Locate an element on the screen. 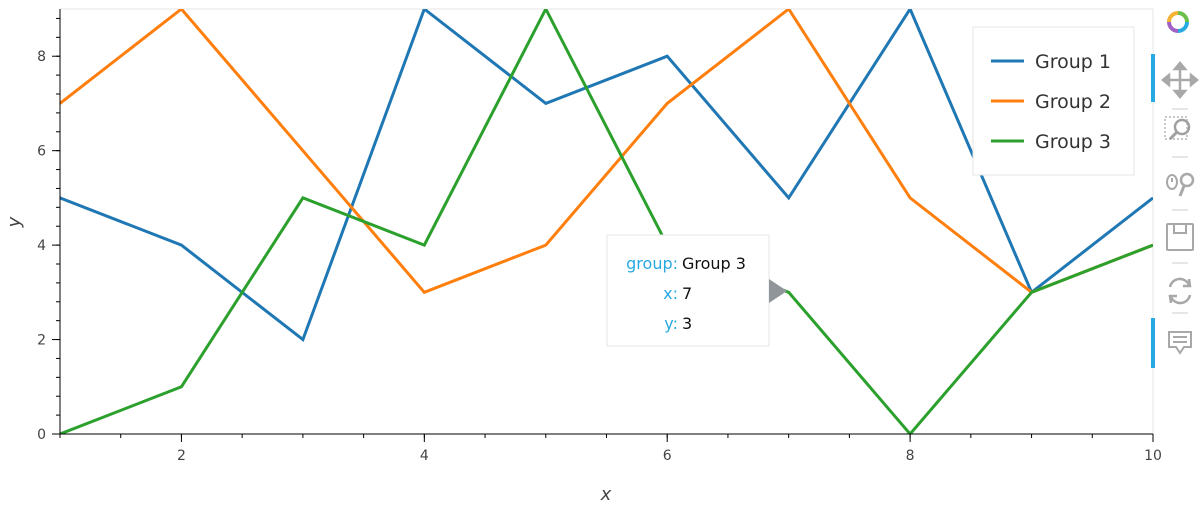 This screenshot has height=507, width=1200. x-tick-label: 4 is located at coordinates (424, 456).